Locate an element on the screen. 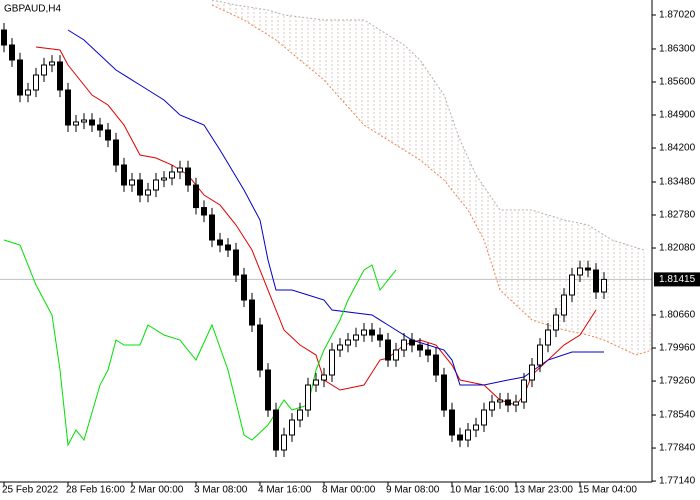 The image size is (700, 500). x-tick-label: 3 Mar 08:00 is located at coordinates (221, 490).